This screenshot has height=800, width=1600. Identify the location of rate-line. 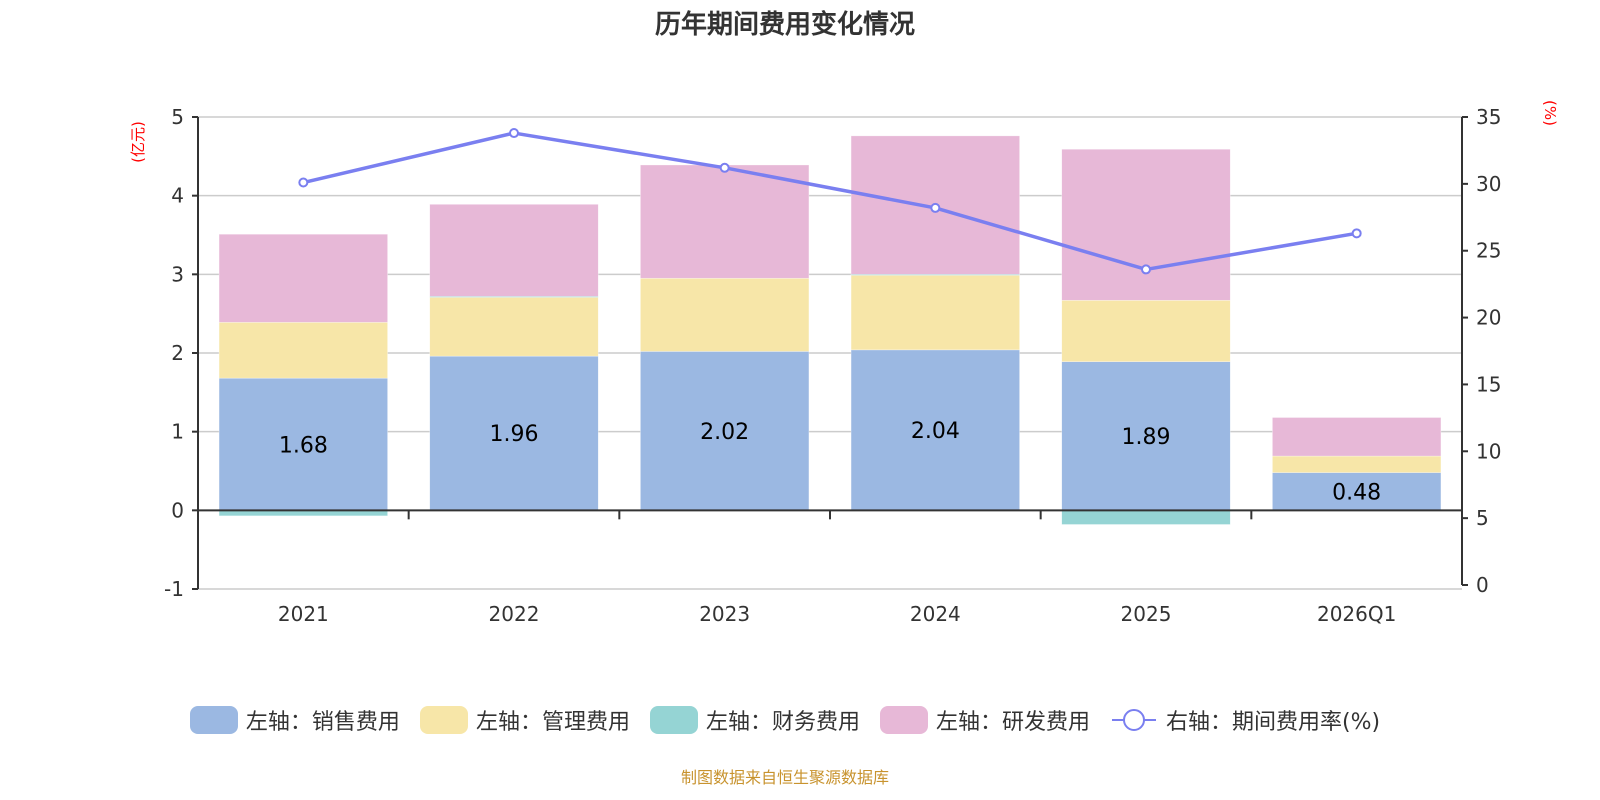
(830, 201).